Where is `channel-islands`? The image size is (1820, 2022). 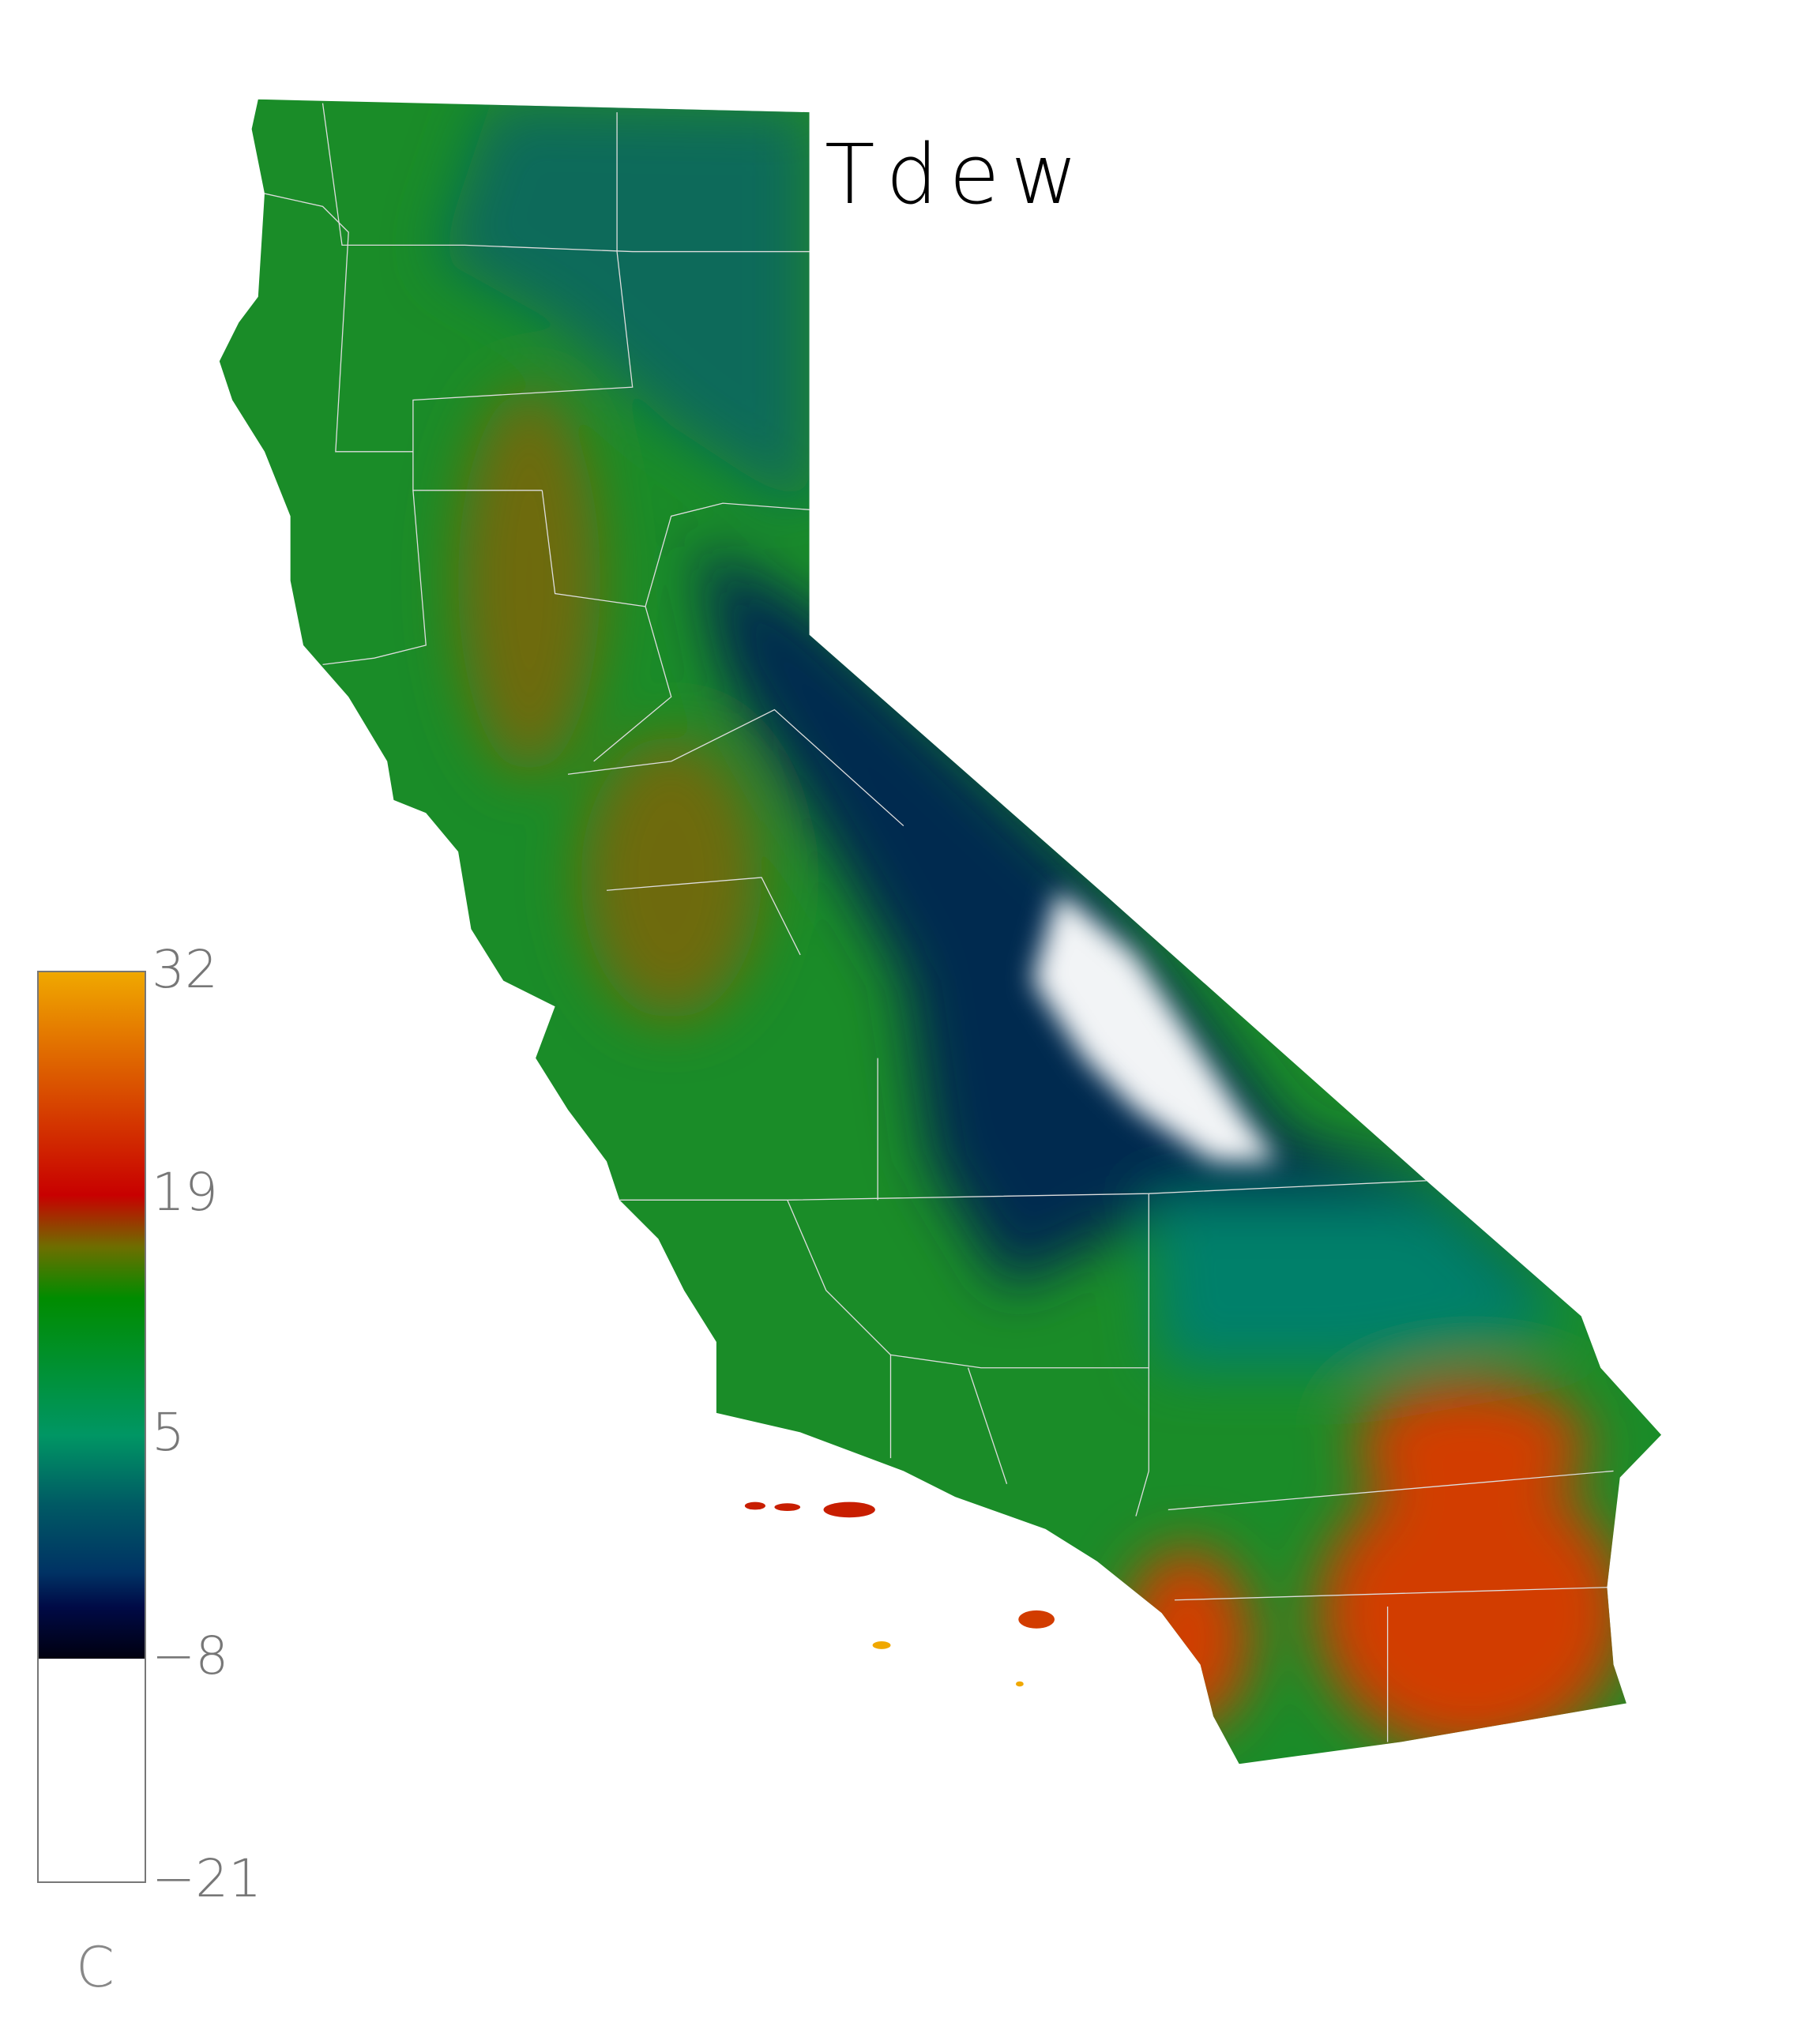 channel-islands is located at coordinates (899, 1594).